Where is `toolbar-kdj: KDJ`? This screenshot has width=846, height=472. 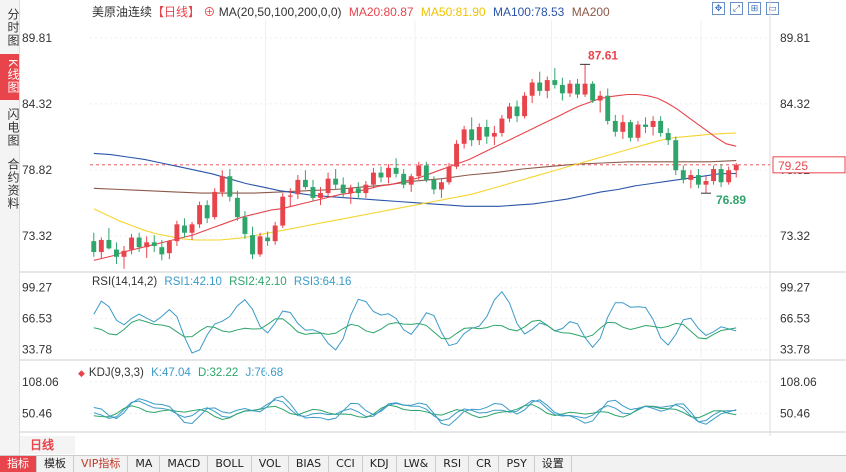
toolbar-kdj: KDJ is located at coordinates (380, 464).